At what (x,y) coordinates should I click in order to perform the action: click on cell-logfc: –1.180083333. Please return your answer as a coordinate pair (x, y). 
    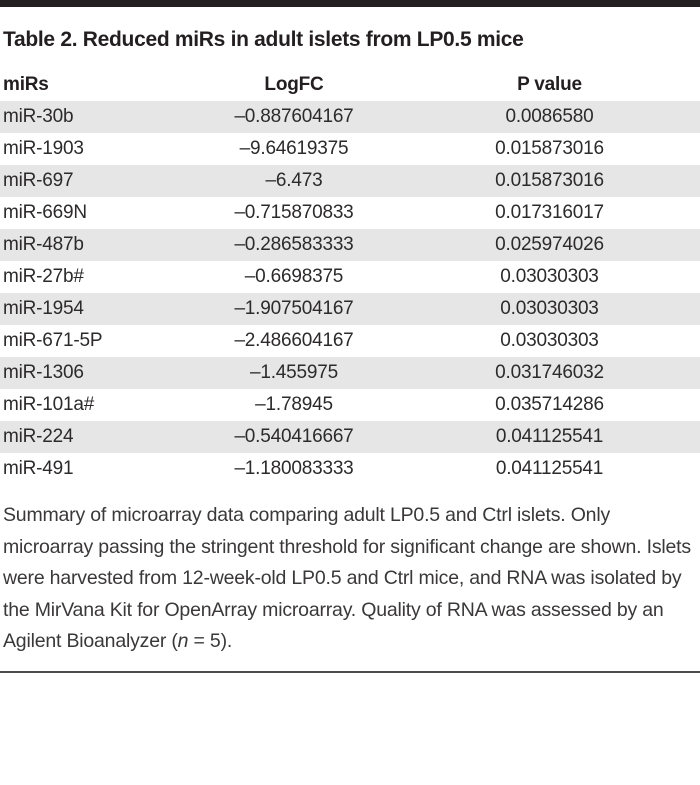
    Looking at the image, I should click on (294, 468).